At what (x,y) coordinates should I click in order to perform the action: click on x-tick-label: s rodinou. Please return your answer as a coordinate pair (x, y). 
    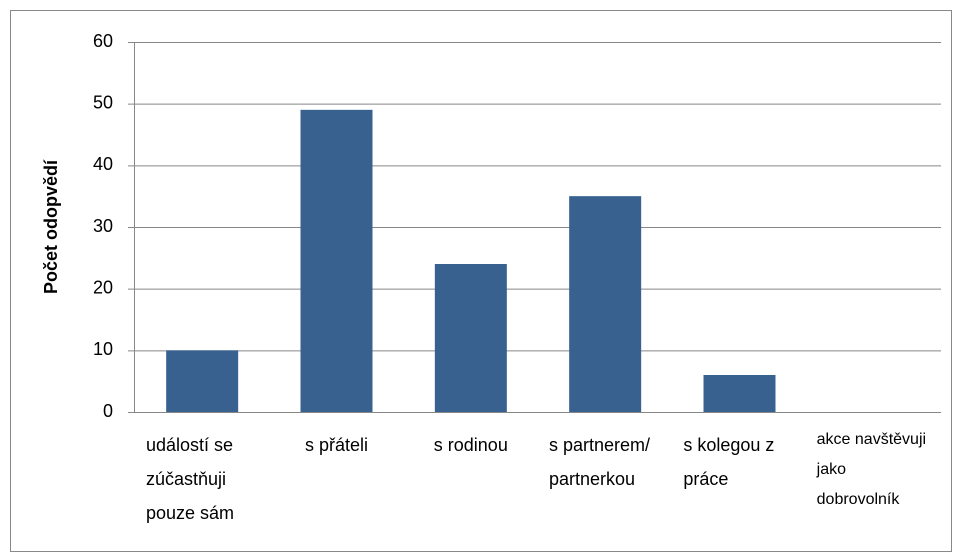
    Looking at the image, I should click on (470, 445).